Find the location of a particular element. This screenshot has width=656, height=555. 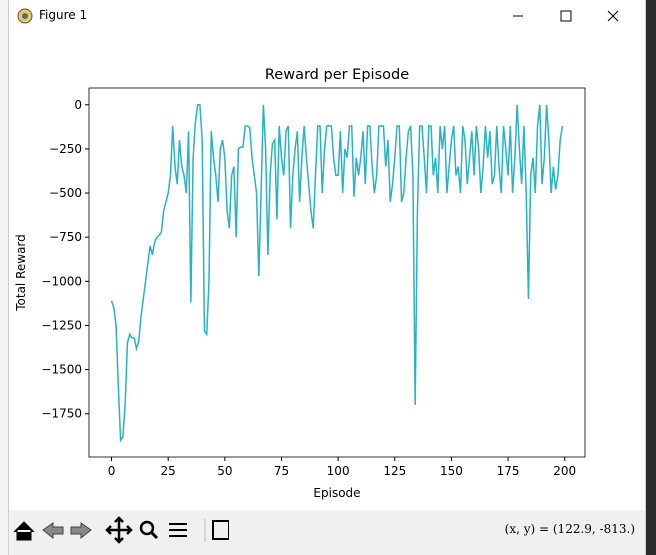

x-tick-label: 175 is located at coordinates (508, 471).